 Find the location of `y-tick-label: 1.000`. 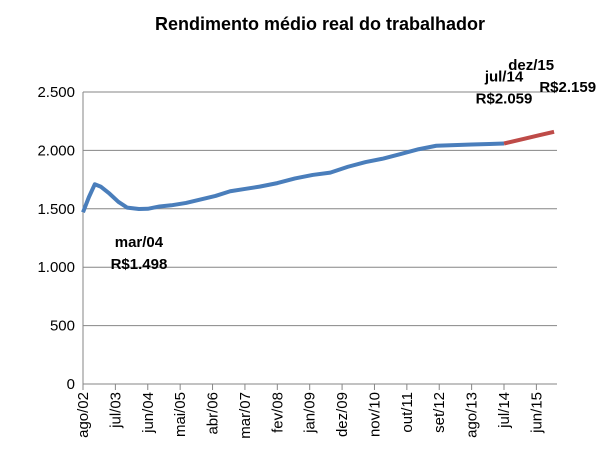

y-tick-label: 1.000 is located at coordinates (56, 267).